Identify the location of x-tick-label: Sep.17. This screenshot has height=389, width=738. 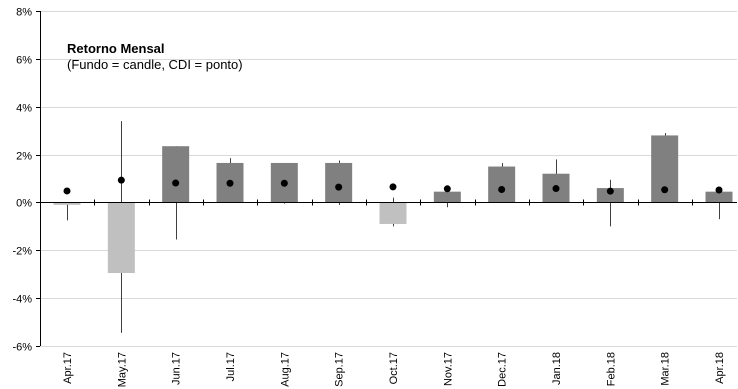
(340, 369).